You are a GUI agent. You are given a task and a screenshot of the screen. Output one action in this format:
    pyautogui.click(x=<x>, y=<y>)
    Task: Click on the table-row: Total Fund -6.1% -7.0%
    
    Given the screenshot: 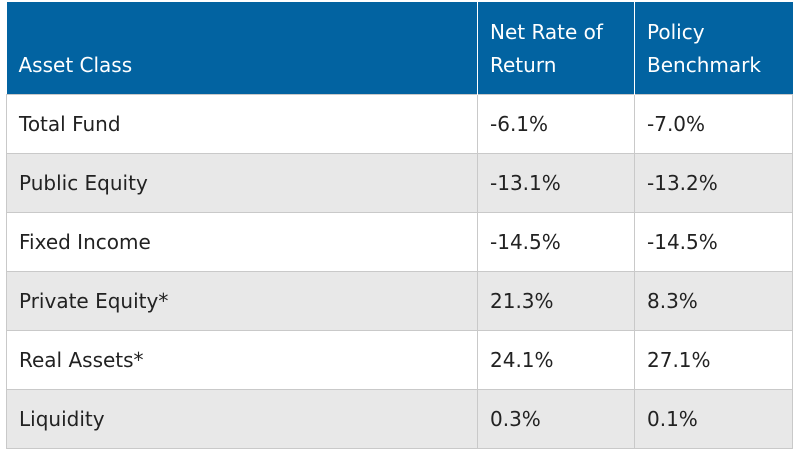 What is the action you would take?
    pyautogui.click(x=399, y=123)
    